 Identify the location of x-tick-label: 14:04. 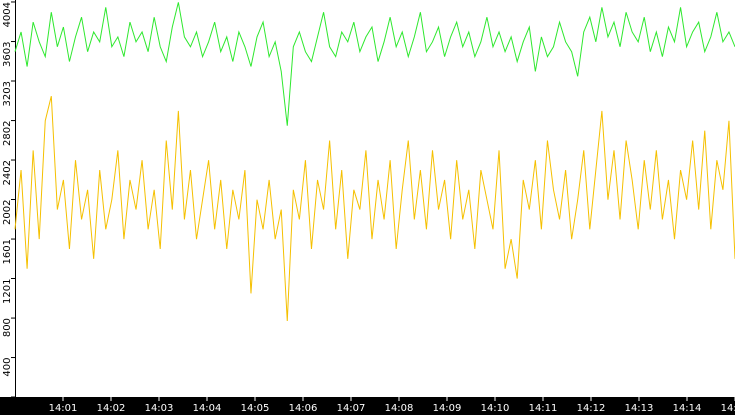
(207, 408).